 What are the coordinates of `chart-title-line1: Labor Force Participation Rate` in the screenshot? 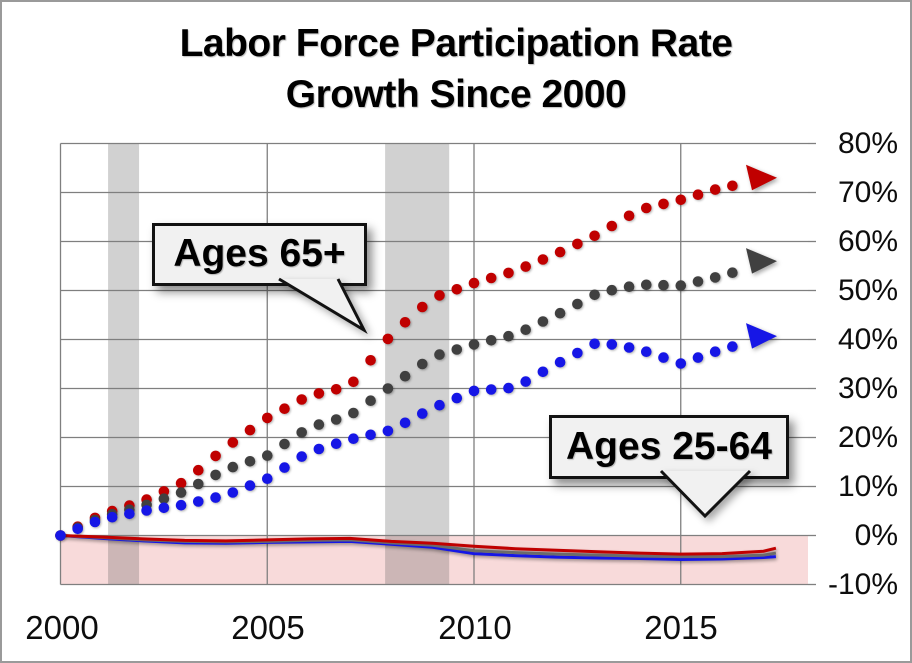 It's located at (456, 43).